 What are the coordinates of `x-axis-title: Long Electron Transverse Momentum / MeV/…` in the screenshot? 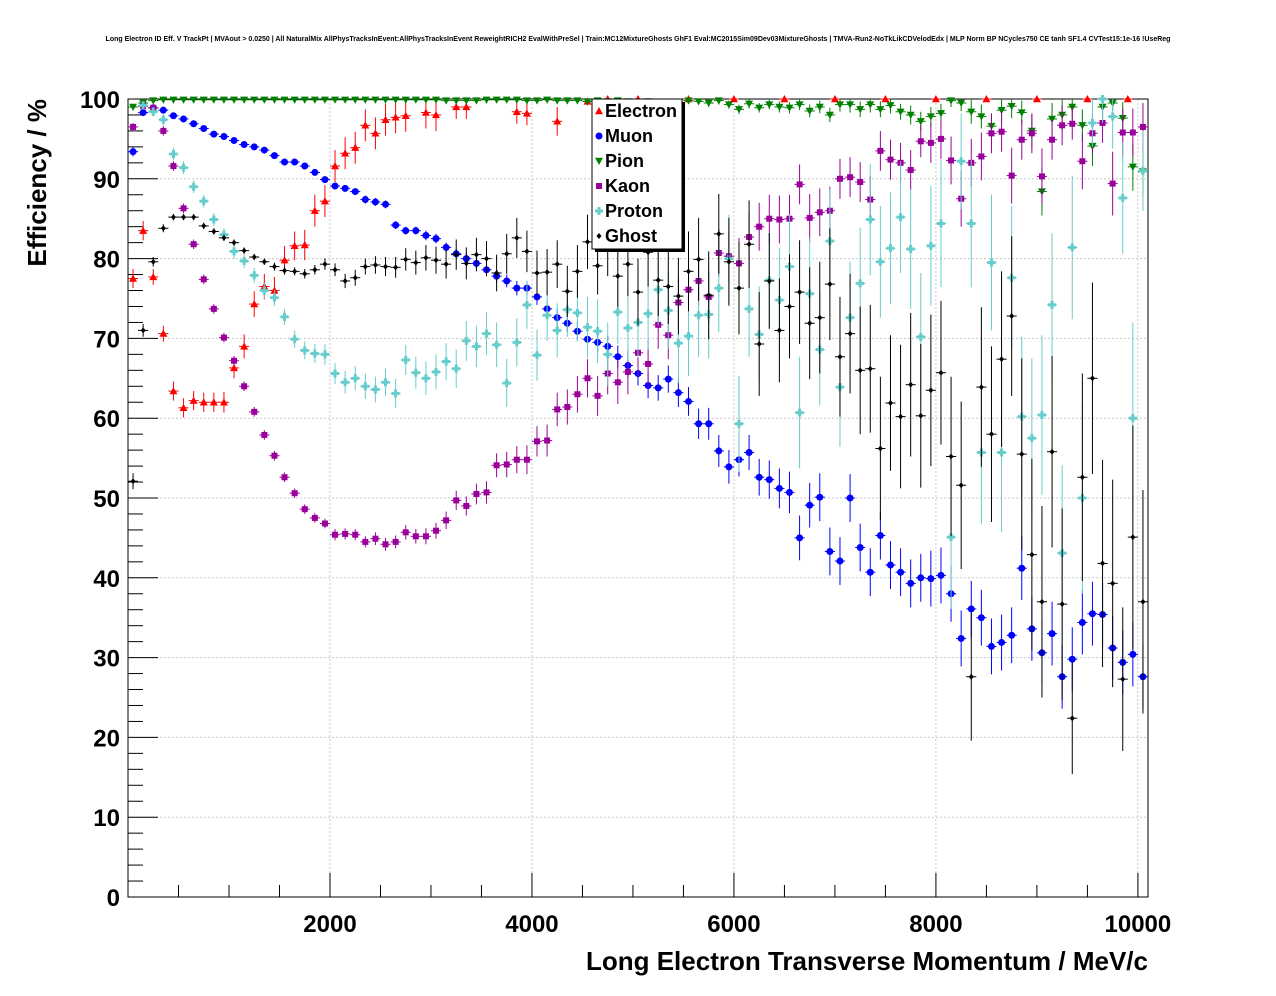 It's located at (867, 961).